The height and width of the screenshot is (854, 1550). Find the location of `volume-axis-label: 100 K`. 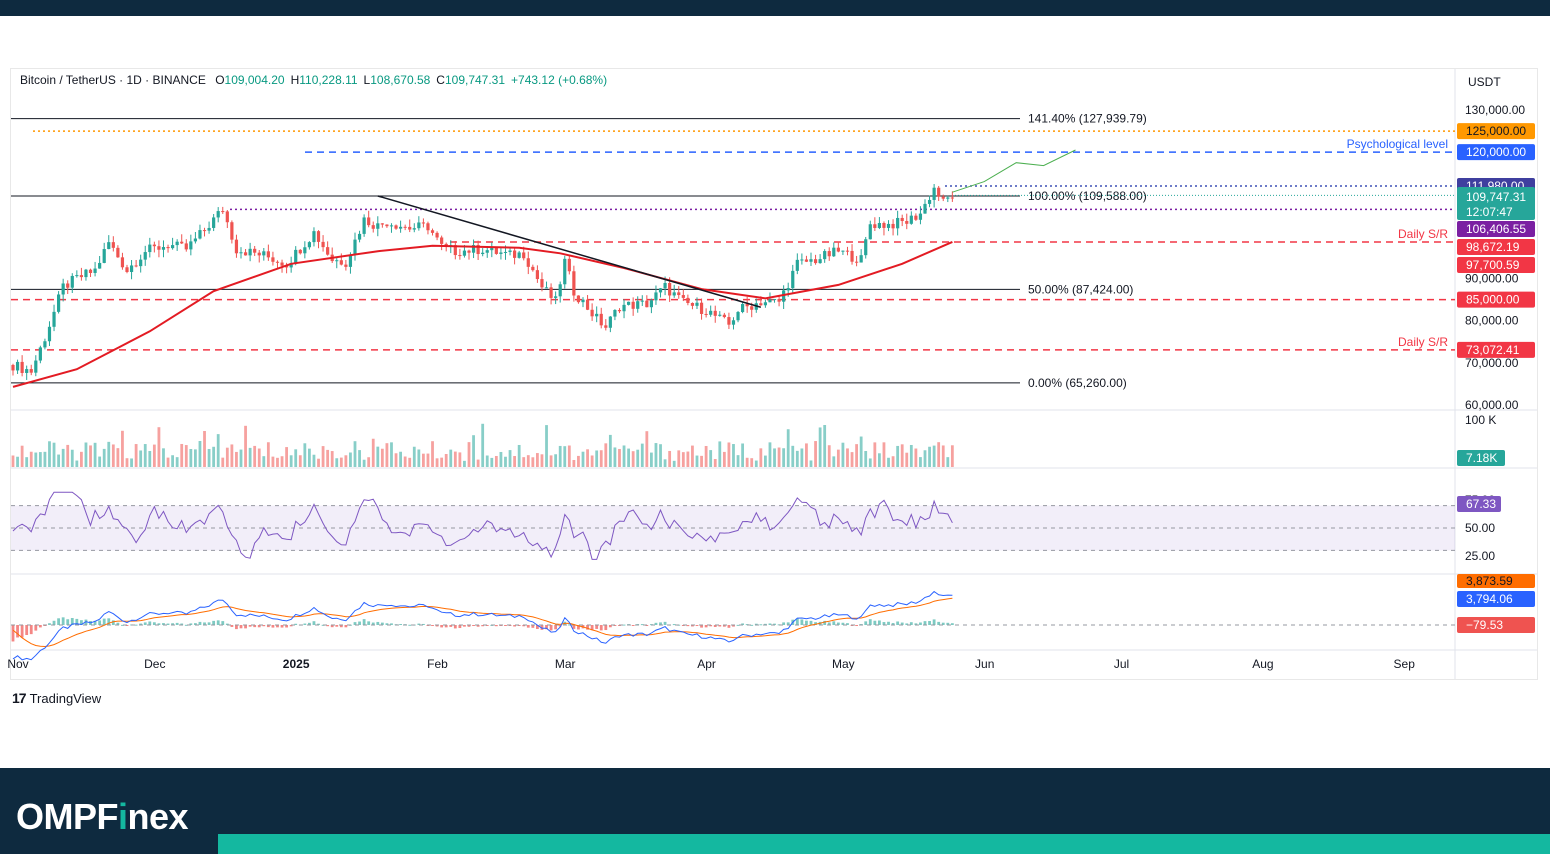

volume-axis-label: 100 K is located at coordinates (1480, 420).